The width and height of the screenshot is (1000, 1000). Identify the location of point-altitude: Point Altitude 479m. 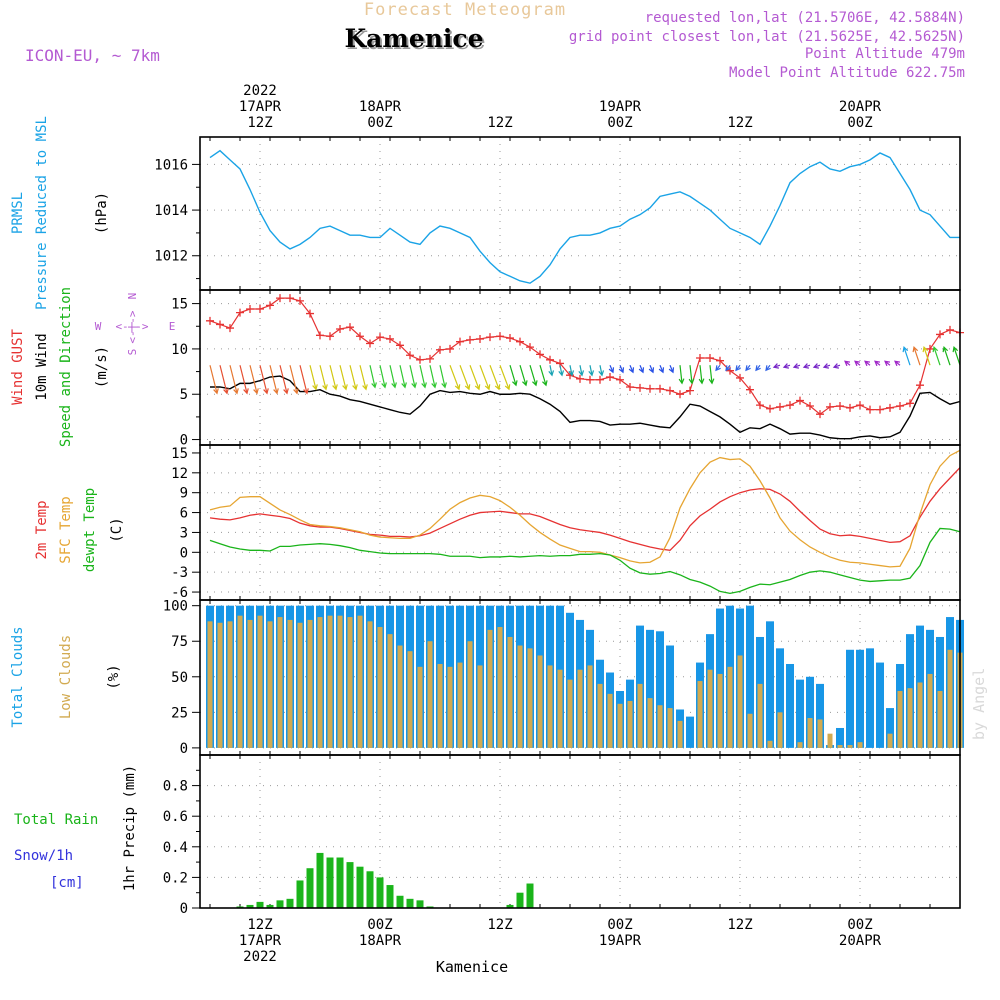
(885, 54).